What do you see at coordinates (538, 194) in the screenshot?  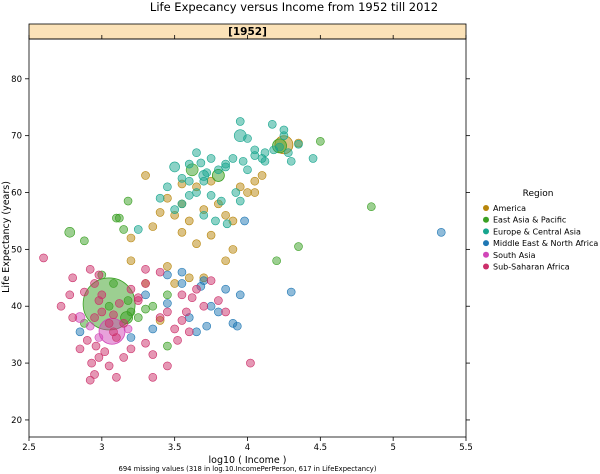 I see `legend-title: Region` at bounding box center [538, 194].